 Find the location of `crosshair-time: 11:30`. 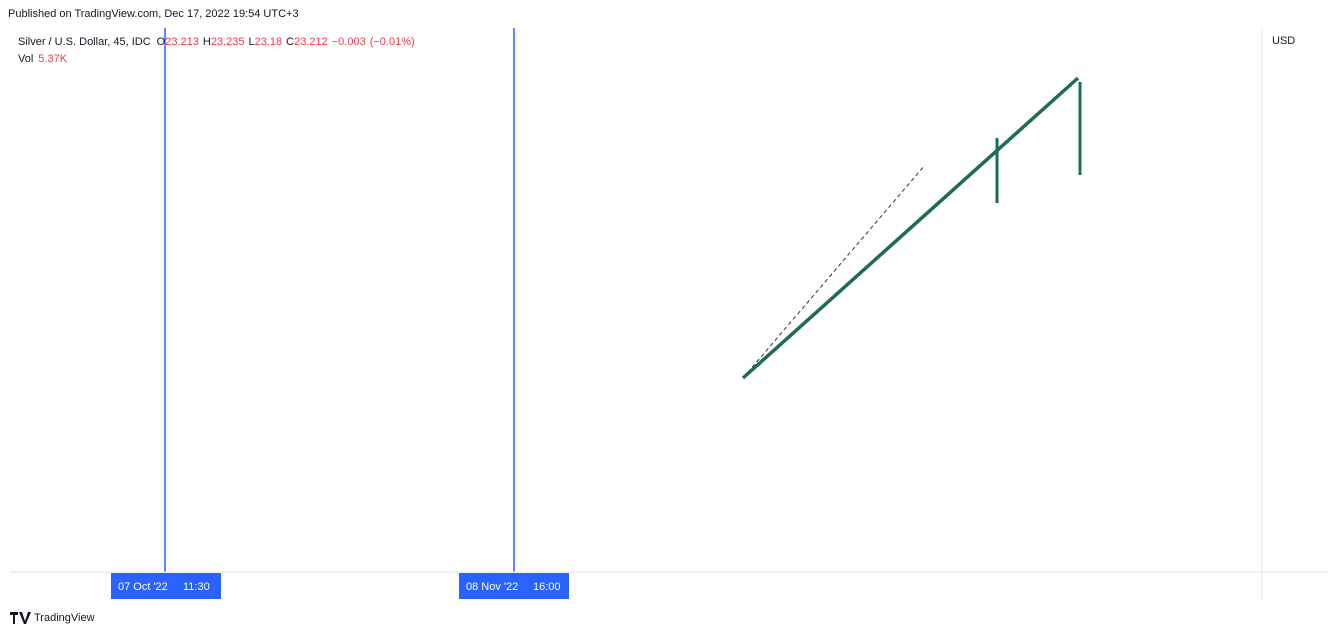

crosshair-time: 11:30 is located at coordinates (196, 587).